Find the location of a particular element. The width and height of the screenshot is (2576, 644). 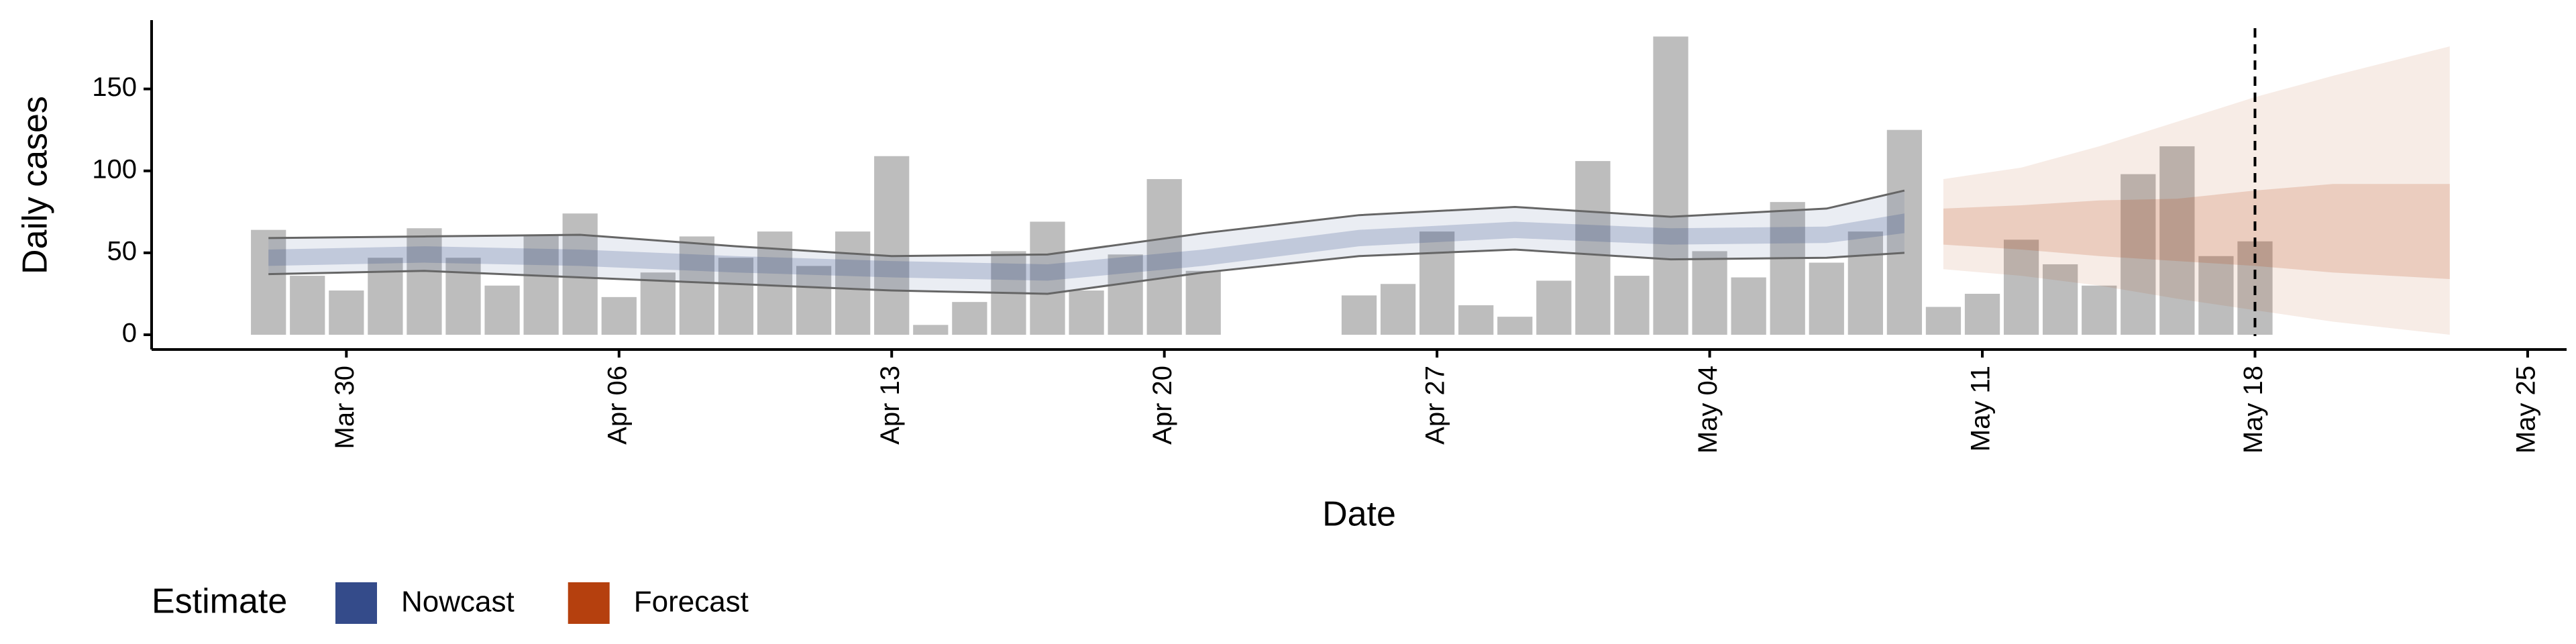

y-tick-label: 100 is located at coordinates (114, 169).